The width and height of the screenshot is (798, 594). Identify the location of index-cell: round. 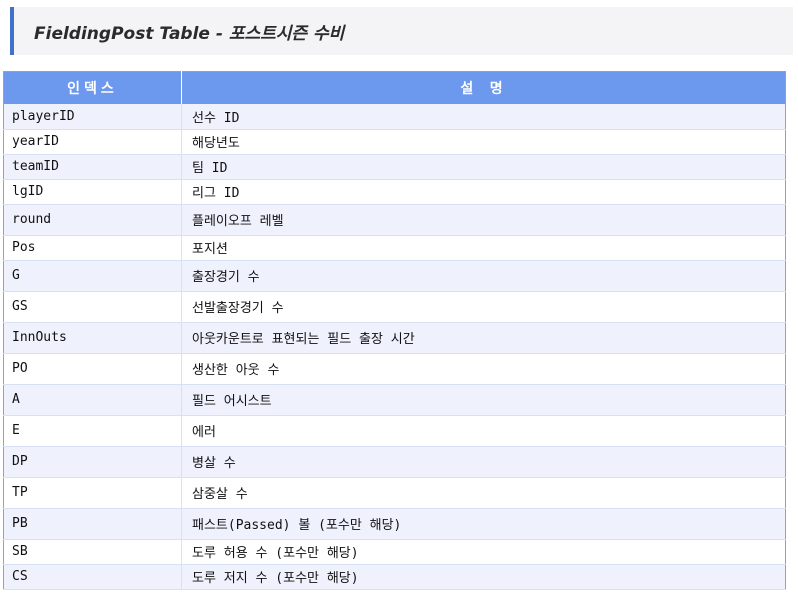
(92, 220).